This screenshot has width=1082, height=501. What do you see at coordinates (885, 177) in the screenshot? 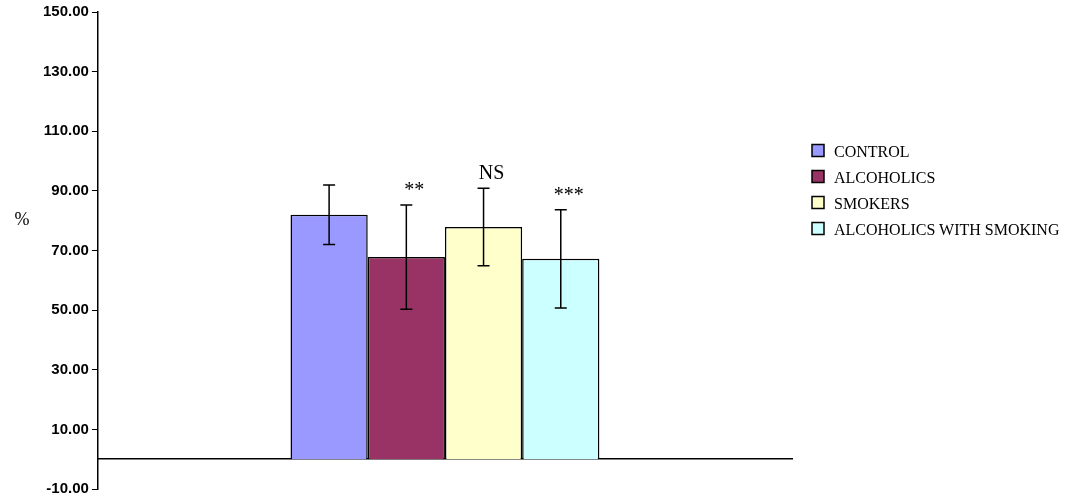
I see `legend-label: ALCOHOLICS` at bounding box center [885, 177].